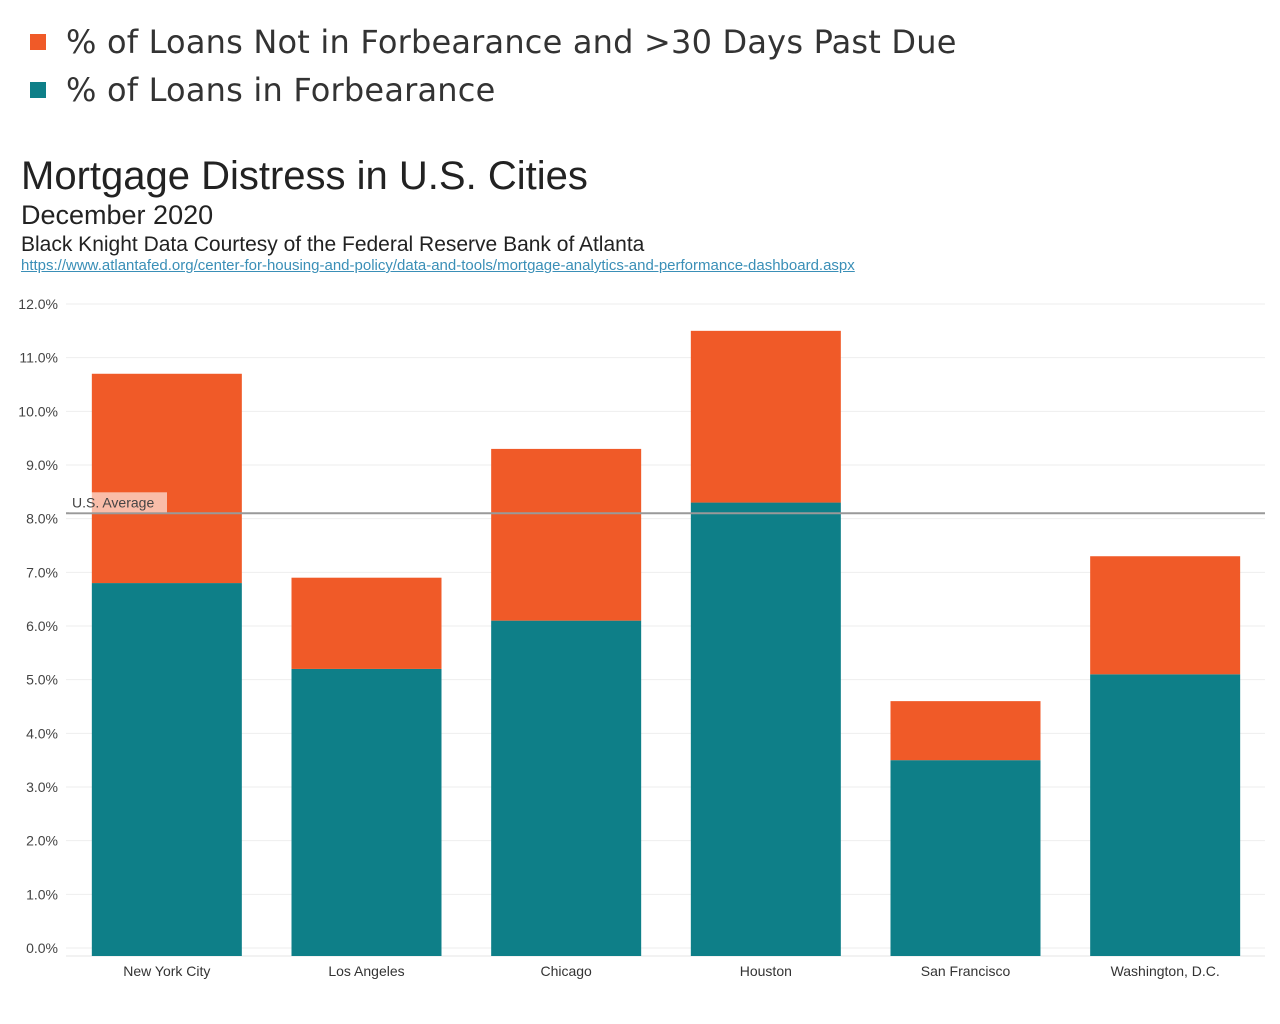 This screenshot has height=1024, width=1280. Describe the element at coordinates (42, 948) in the screenshot. I see `y-tick-label: 0.0%` at that location.